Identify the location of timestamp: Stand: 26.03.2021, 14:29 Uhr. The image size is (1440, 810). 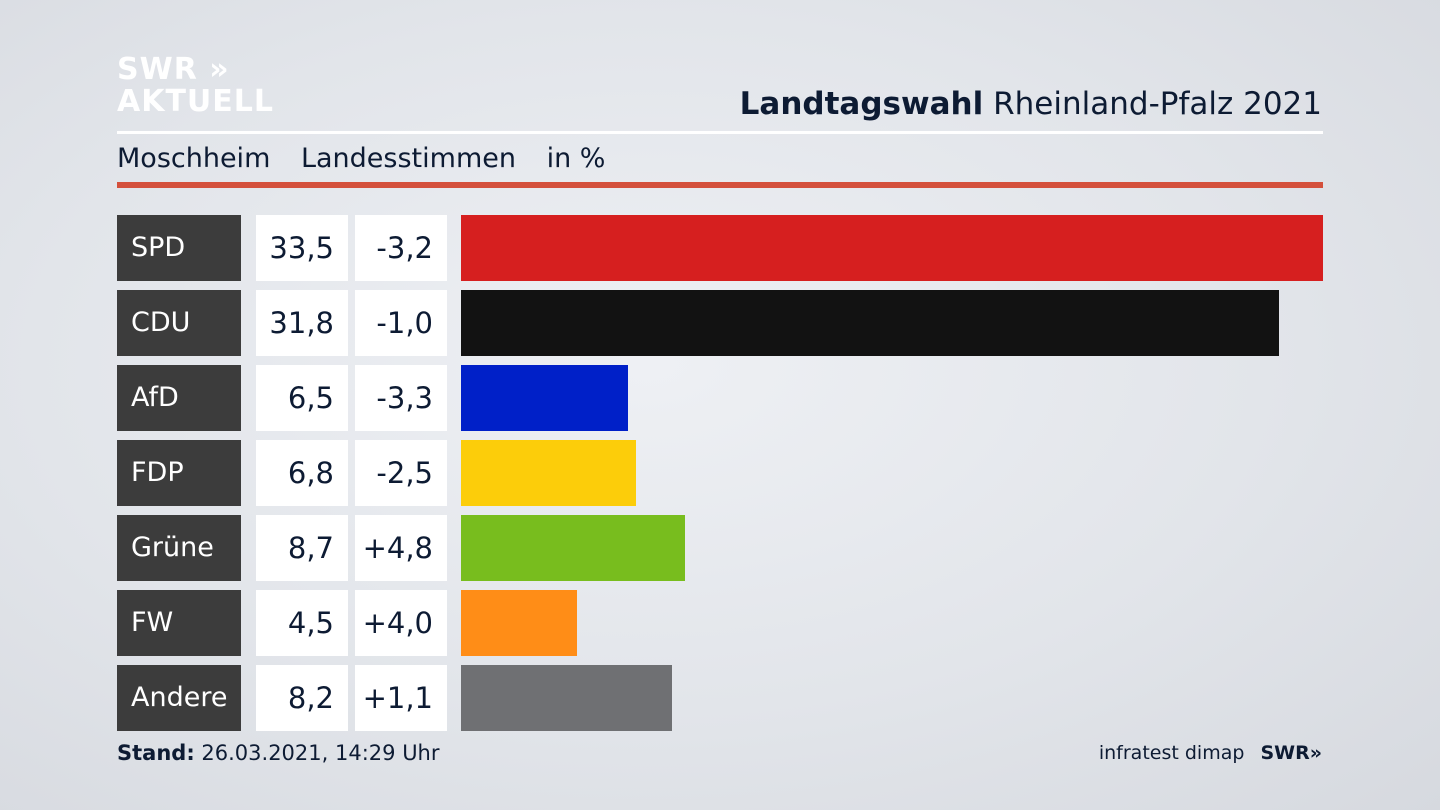
(278, 753).